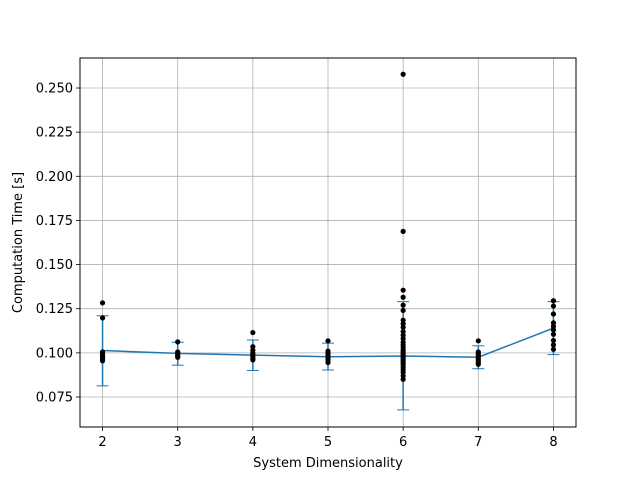  I want to click on x-tick-label: 7, so click(478, 442).